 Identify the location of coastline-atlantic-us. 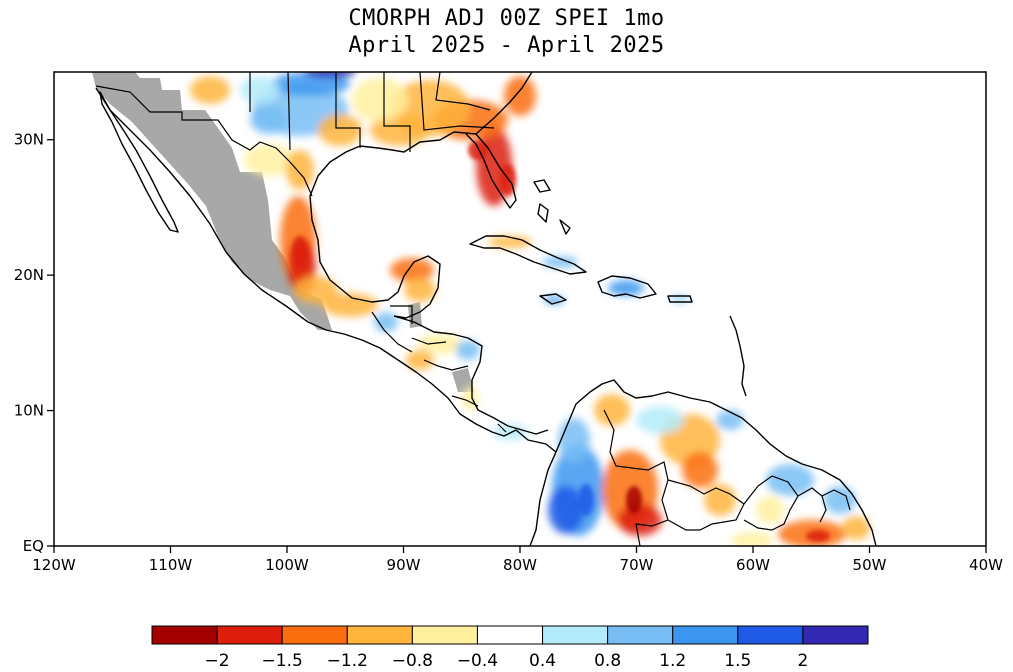
(504, 103).